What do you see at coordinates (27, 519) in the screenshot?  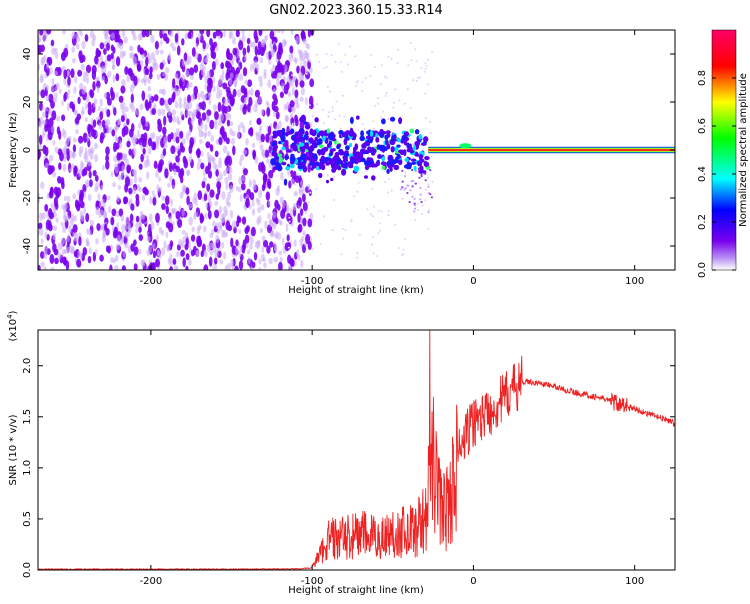 I see `y-tick-label: 0.5` at bounding box center [27, 519].